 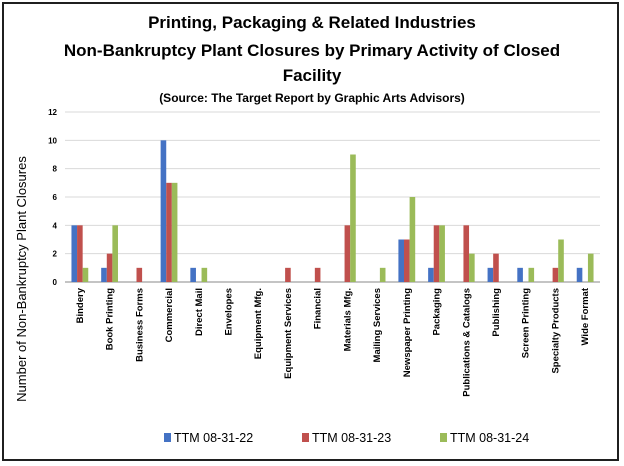 I want to click on y-axis-title: Number of Non-Bankruptcy Plant Closures, so click(x=21, y=279).